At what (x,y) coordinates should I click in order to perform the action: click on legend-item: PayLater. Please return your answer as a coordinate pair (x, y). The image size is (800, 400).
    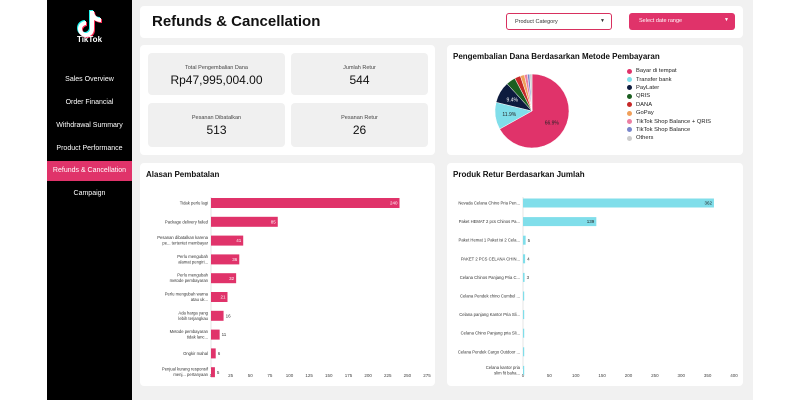
    Looking at the image, I should click on (669, 88).